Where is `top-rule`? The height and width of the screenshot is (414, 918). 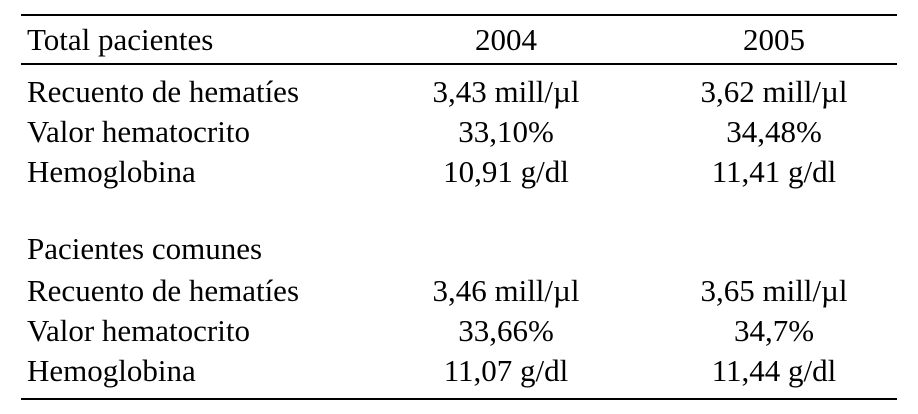 top-rule is located at coordinates (459, 15).